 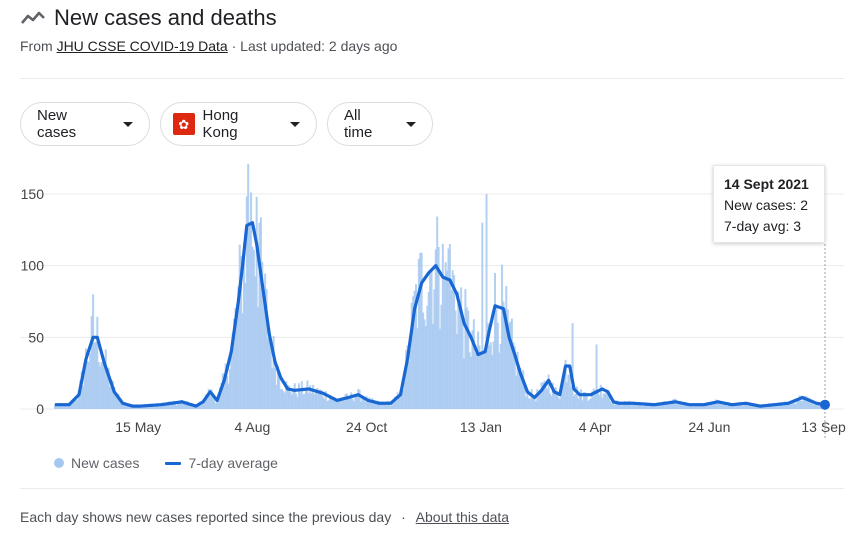 I want to click on trending-icon, so click(x=33, y=17).